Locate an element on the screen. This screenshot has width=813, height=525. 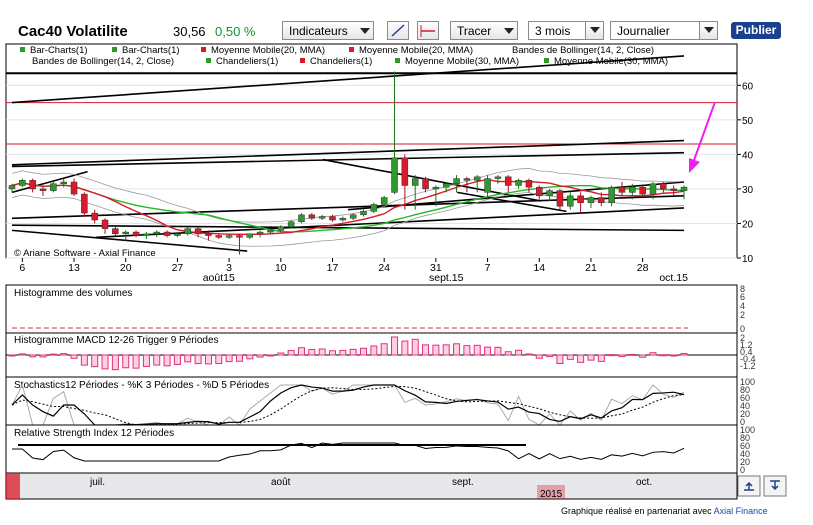
publish-button: Publier is located at coordinates (756, 30).